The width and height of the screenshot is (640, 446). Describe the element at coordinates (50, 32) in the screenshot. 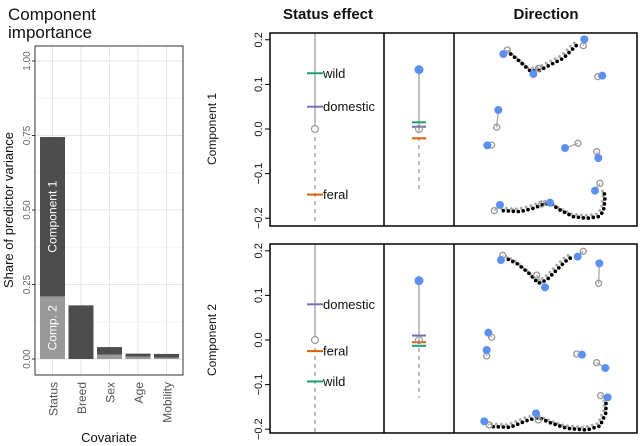

I see `bar-chart-title-line2: importance` at that location.